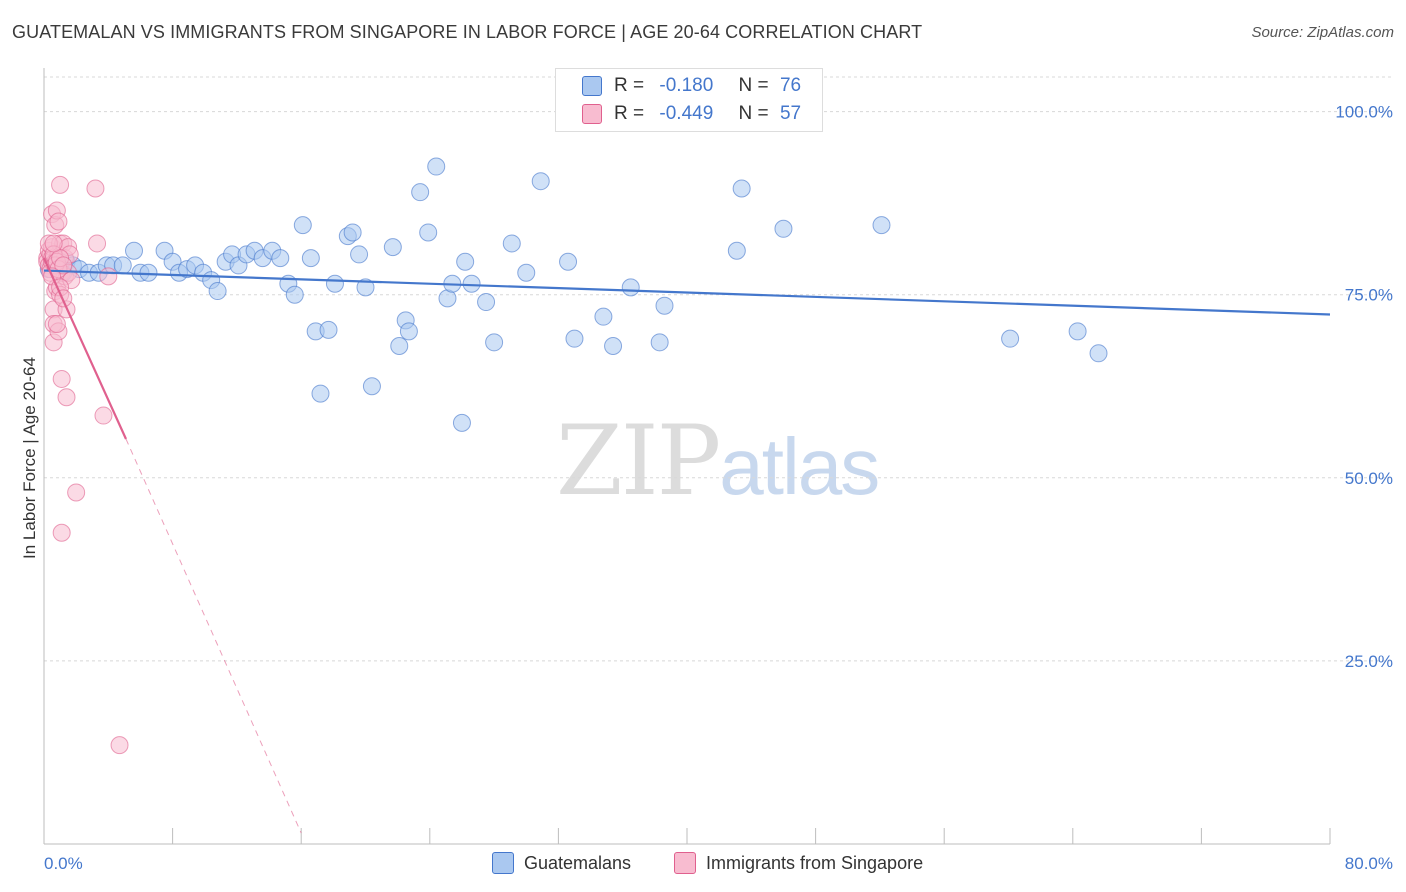  I want to click on watermark-zip: ZIP, so click(638, 461).